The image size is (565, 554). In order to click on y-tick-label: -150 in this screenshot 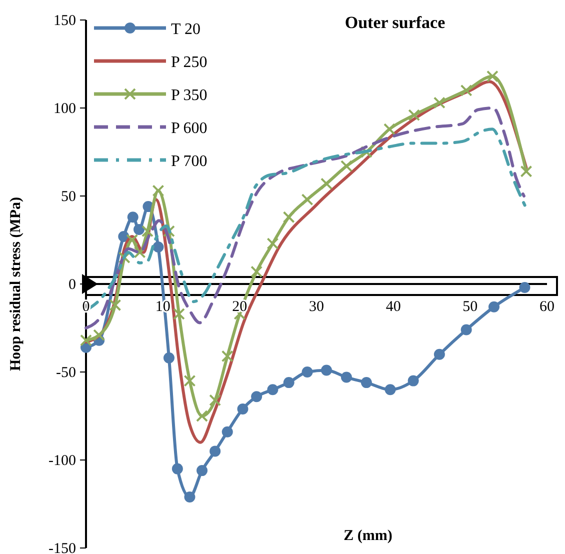, I will do `click(62, 547)`.